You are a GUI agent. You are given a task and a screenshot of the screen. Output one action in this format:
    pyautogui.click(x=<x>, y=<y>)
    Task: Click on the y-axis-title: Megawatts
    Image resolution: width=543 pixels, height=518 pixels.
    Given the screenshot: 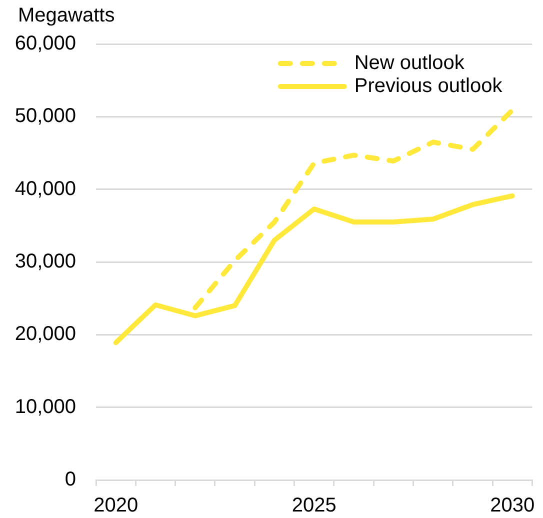 What is the action you would take?
    pyautogui.click(x=66, y=15)
    